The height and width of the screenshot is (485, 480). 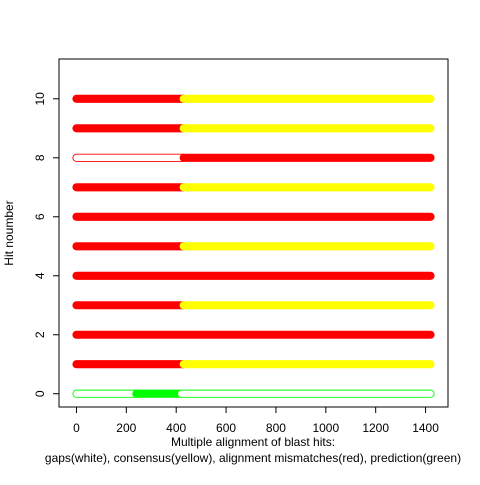 I want to click on x-tick-label-1400: 1400, so click(x=425, y=428).